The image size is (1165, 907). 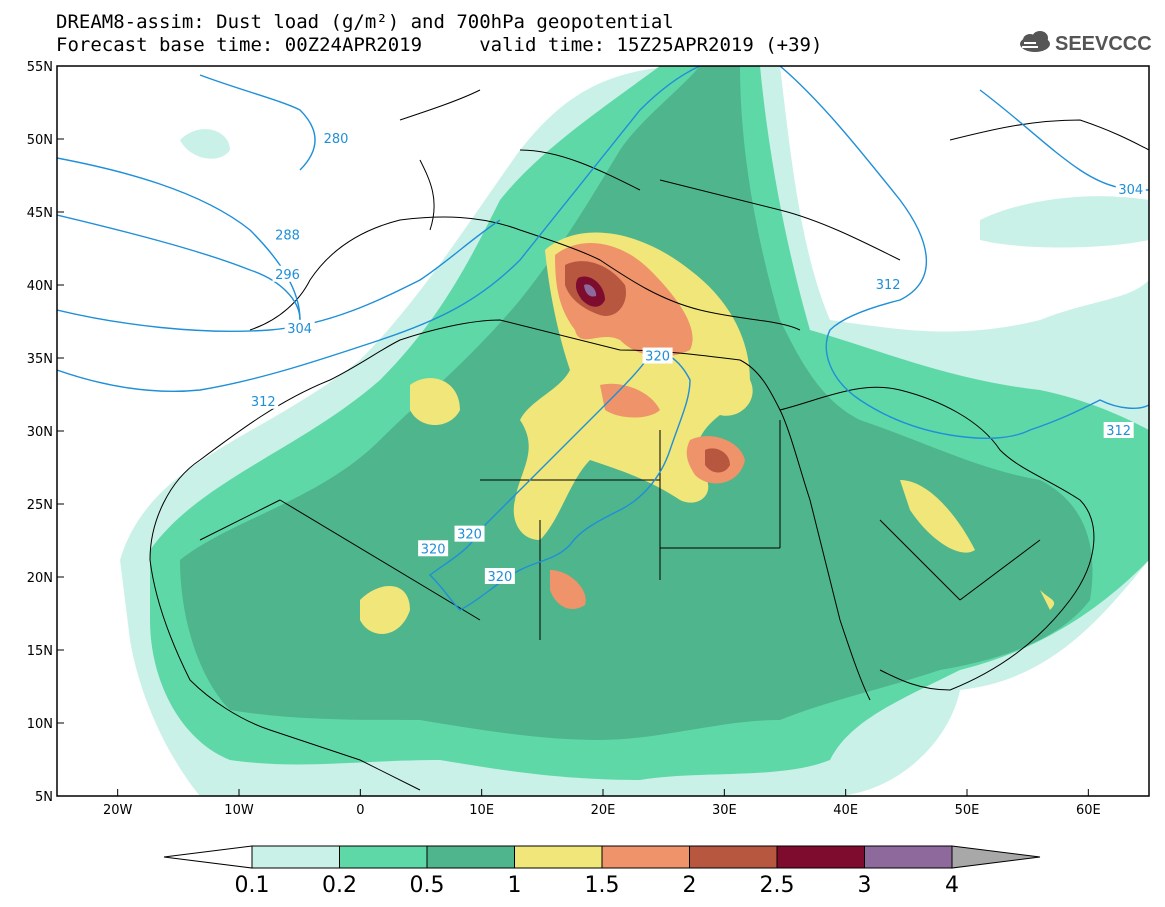 I want to click on lat-tick-label: 20N, so click(x=40, y=578).